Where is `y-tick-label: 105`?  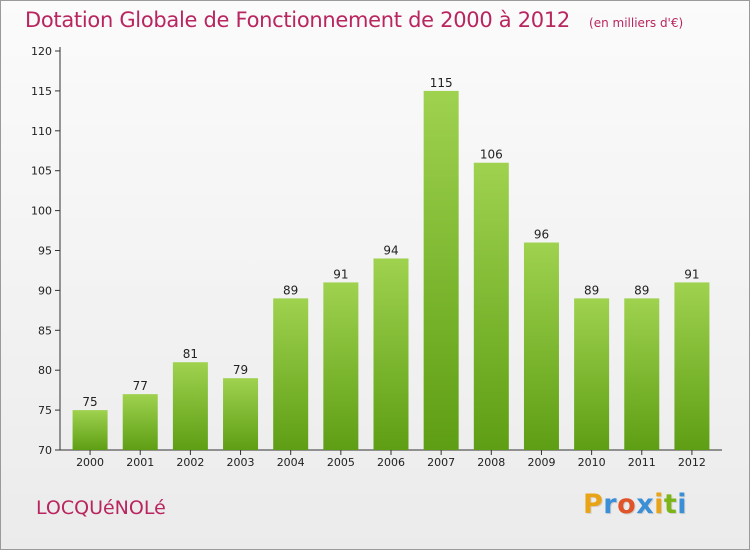 y-tick-label: 105 is located at coordinates (41, 171).